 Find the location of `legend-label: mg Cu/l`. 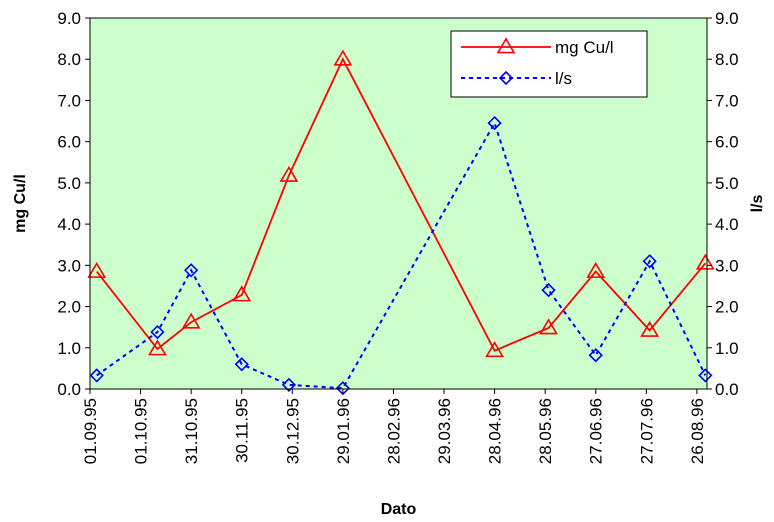

legend-label: mg Cu/l is located at coordinates (584, 47).